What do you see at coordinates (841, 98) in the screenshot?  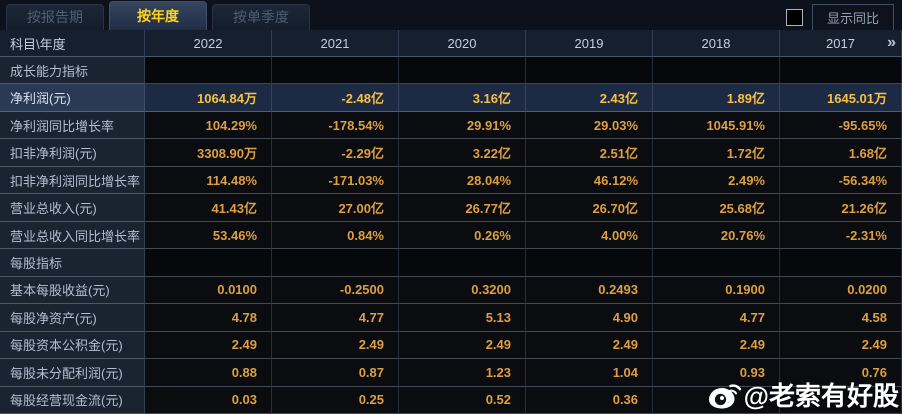 I see `table-cell: 1645.01万` at bounding box center [841, 98].